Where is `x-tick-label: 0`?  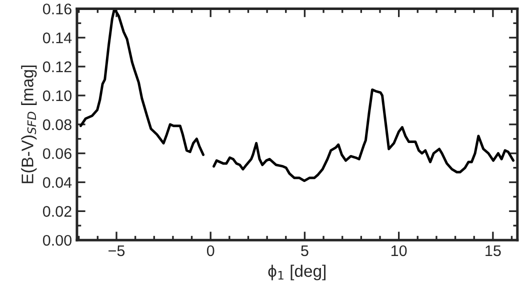
x-tick-label: 0 is located at coordinates (210, 250).